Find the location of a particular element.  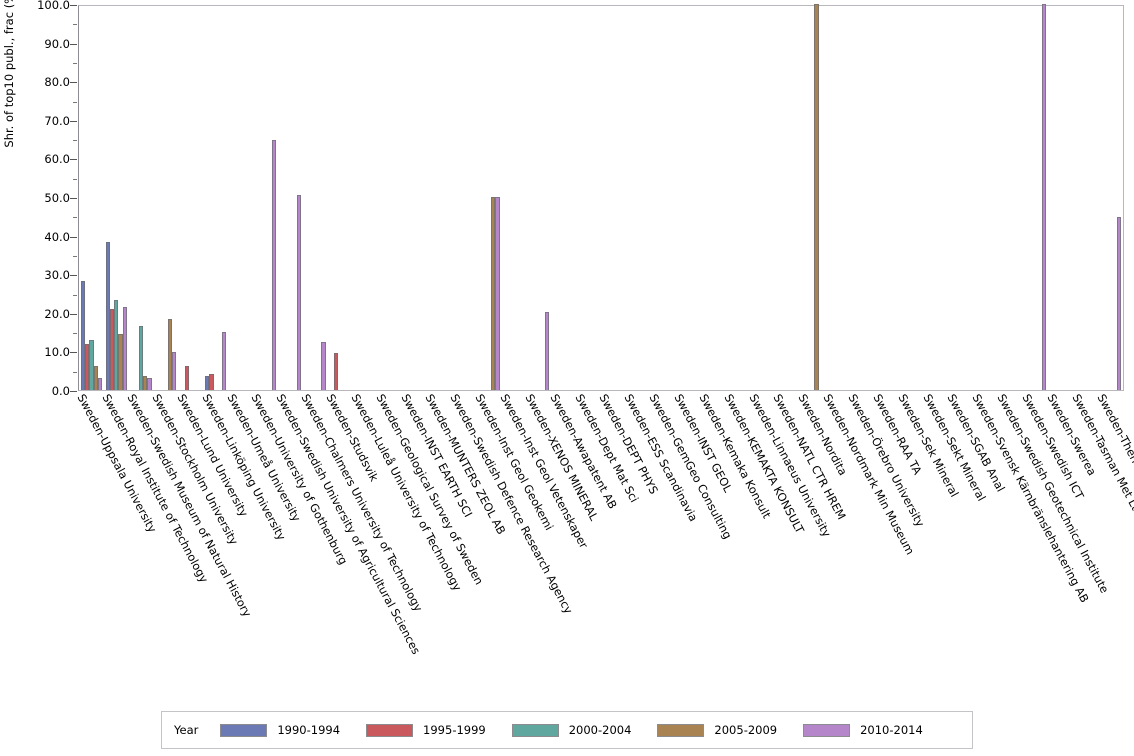

y-tick-label: 80.0 is located at coordinates (57, 82).